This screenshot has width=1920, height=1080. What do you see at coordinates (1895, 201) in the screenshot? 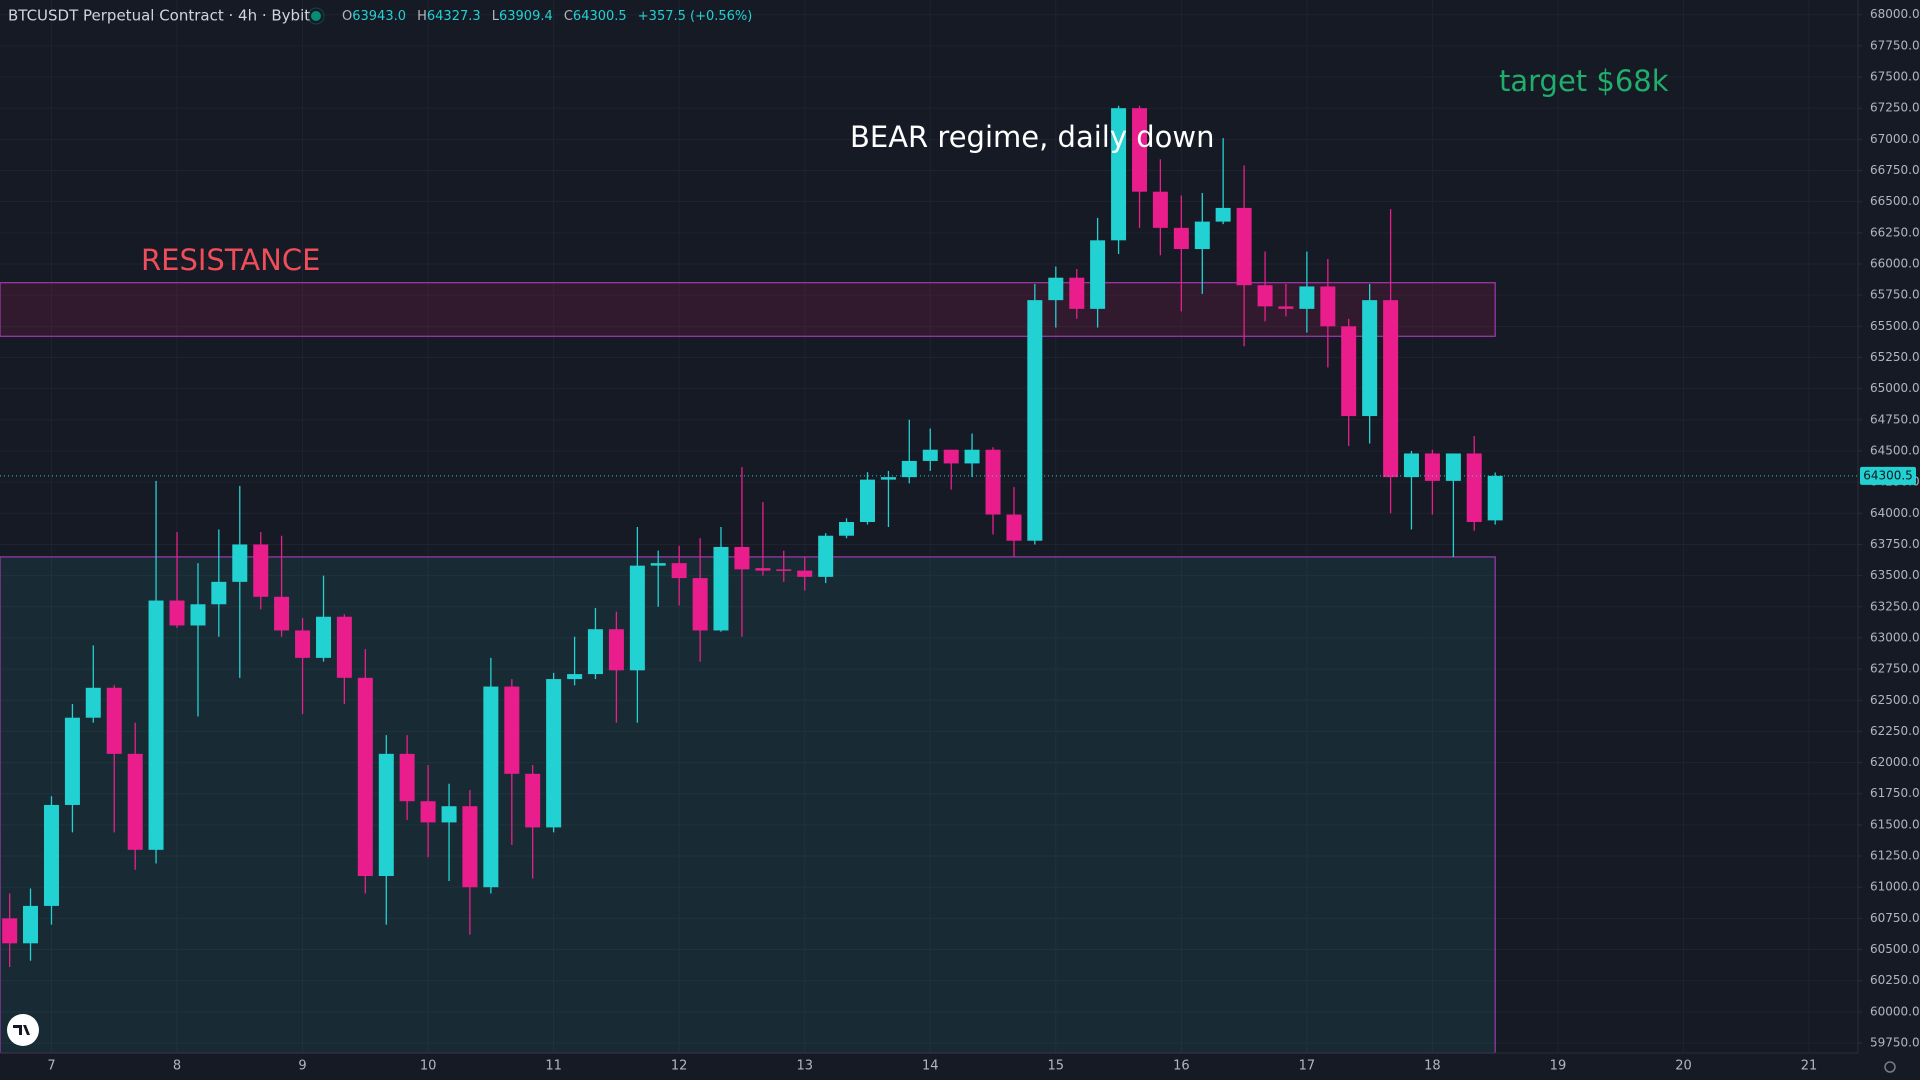
I see `y-tick-label: 66500.0` at bounding box center [1895, 201].